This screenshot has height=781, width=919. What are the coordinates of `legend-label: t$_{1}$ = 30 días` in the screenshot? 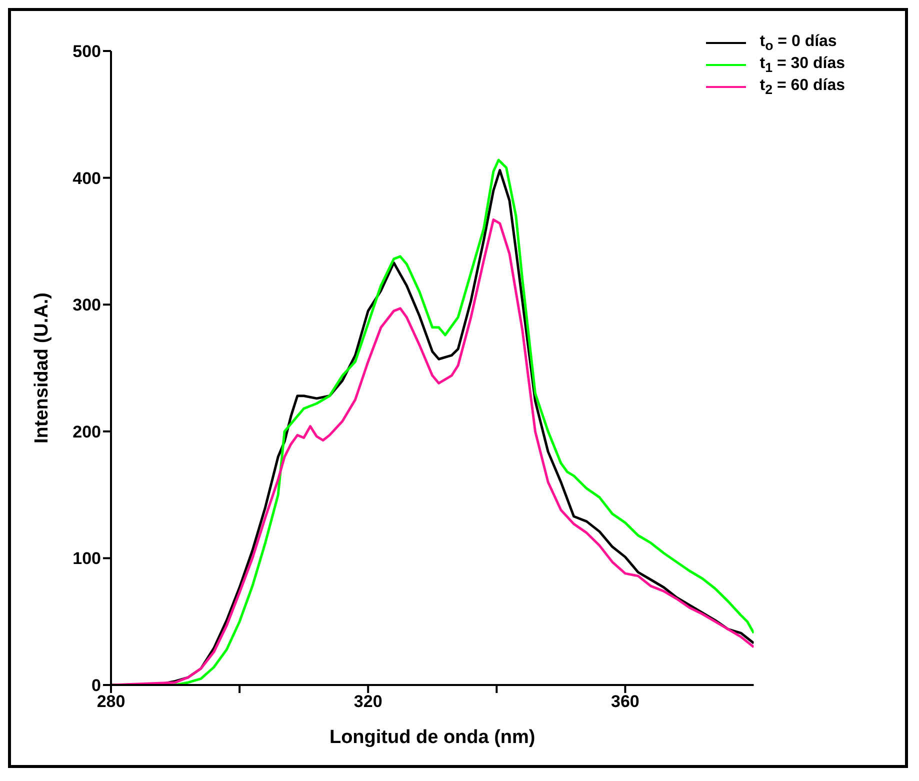 It's located at (802, 65).